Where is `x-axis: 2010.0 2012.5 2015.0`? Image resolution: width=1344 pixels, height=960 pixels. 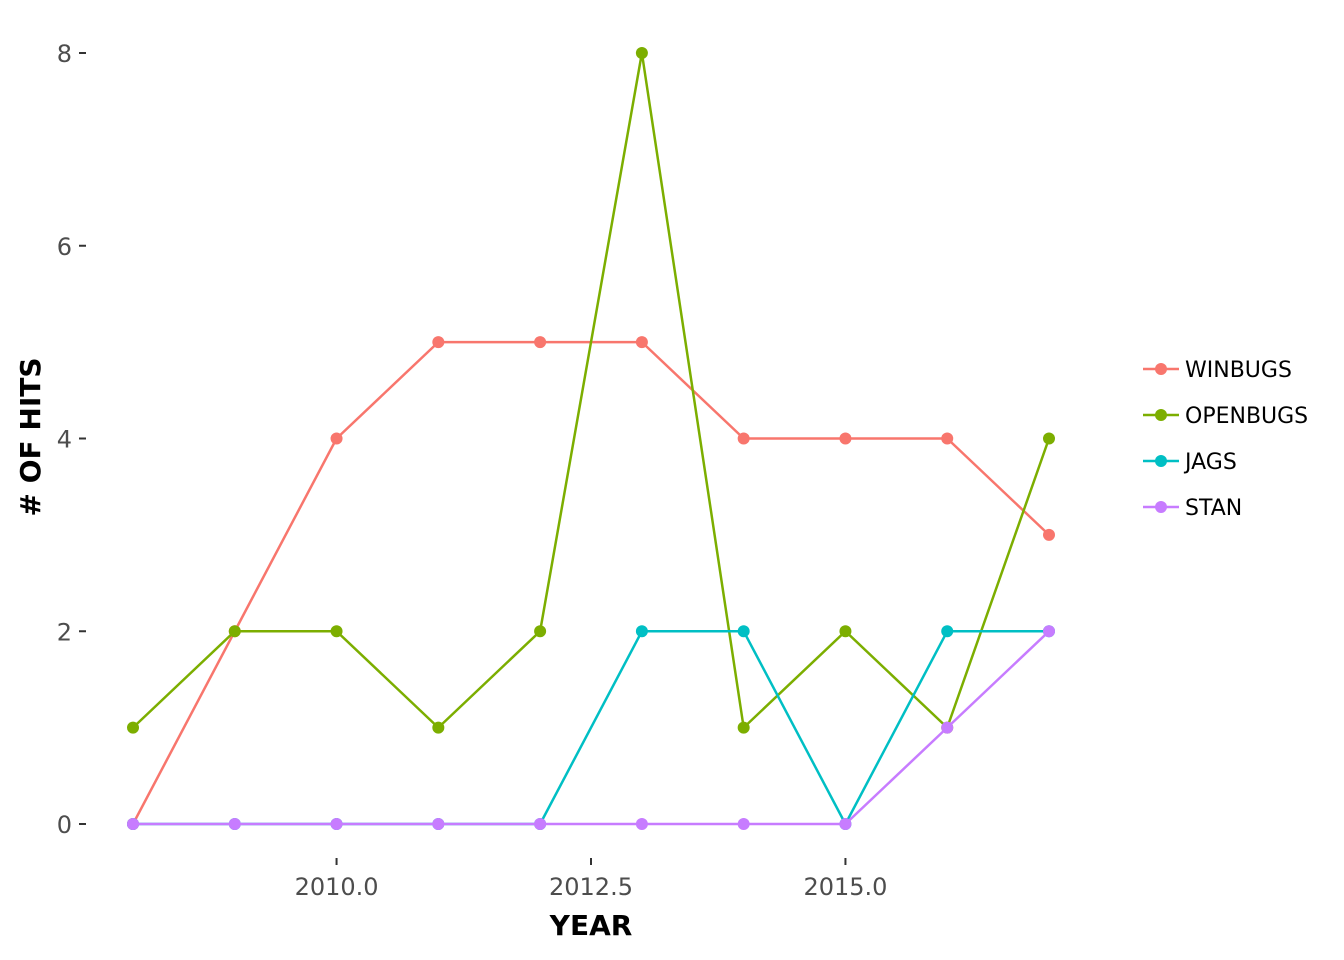 x-axis: 2010.0 2012.5 2015.0 is located at coordinates (591, 879).